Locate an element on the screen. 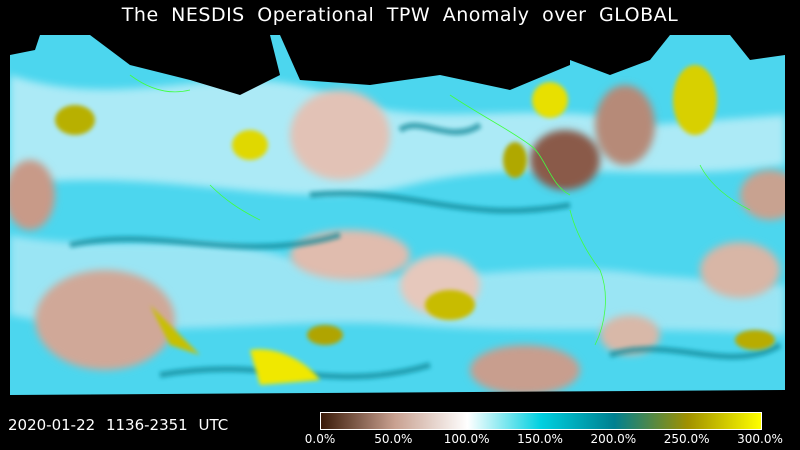 The width and height of the screenshot is (800, 450). timestamp-label: 2020-01-22 1136-2351 UTC is located at coordinates (118, 425).